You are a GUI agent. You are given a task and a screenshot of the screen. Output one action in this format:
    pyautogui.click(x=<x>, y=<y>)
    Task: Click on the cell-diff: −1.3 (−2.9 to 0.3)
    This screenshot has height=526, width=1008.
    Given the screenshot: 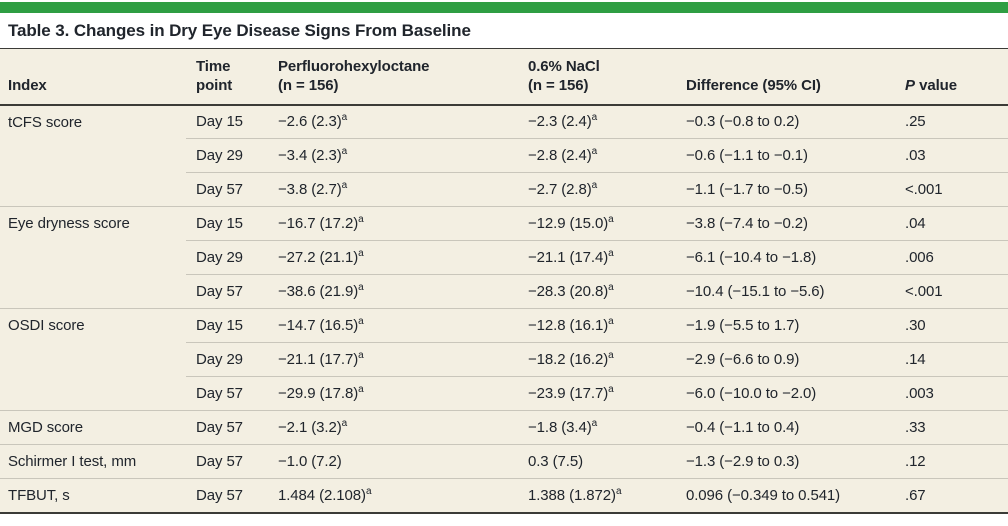 What is the action you would take?
    pyautogui.click(x=785, y=461)
    